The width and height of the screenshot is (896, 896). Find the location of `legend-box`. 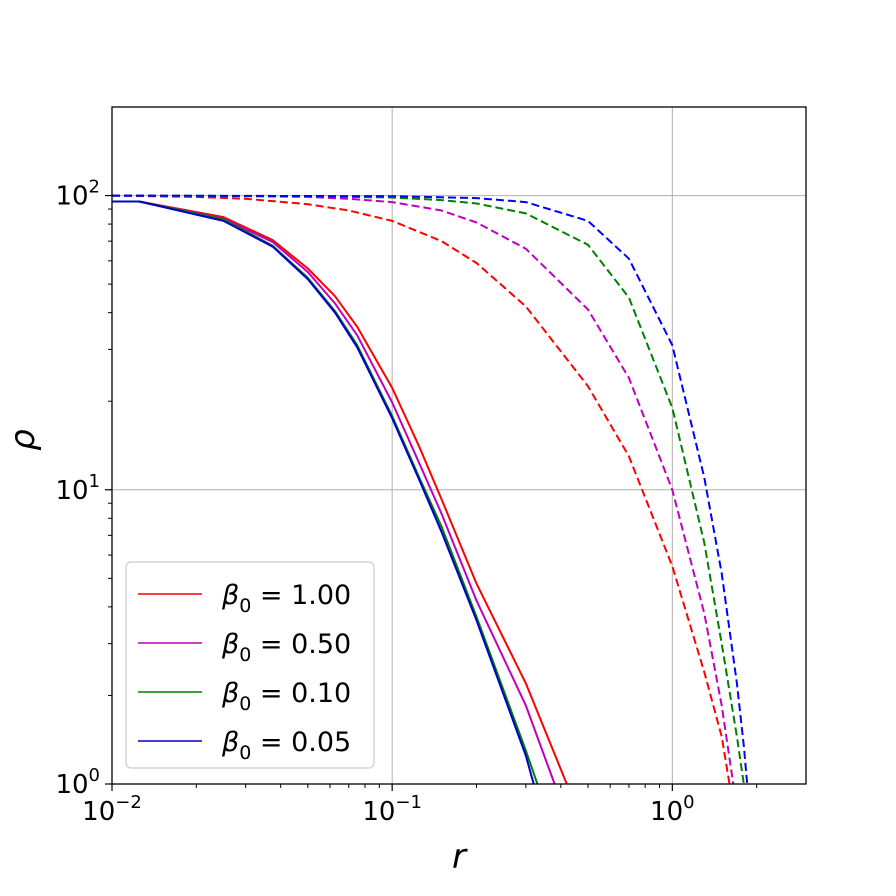

legend-box is located at coordinates (250, 665).